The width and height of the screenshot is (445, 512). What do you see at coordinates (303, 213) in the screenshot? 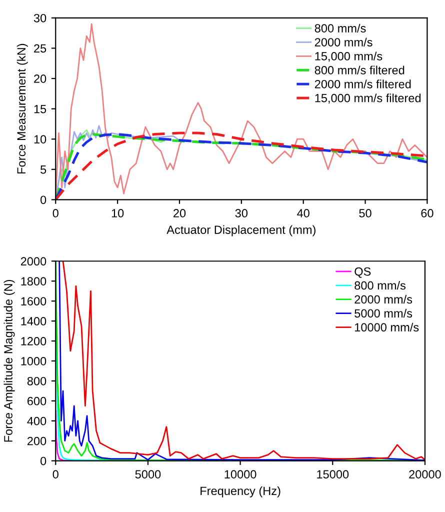
I see `x-tick-label: 40` at bounding box center [303, 213].